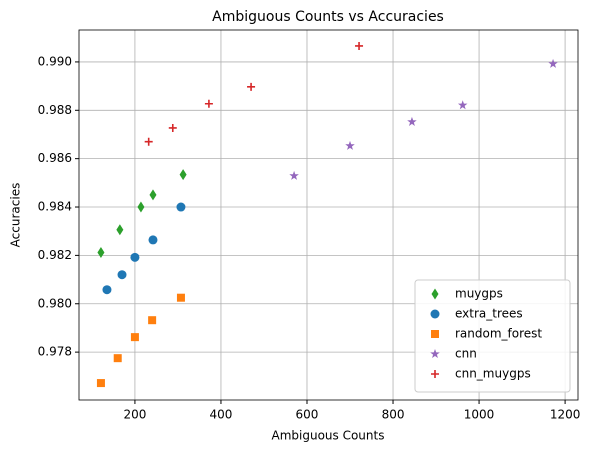  Describe the element at coordinates (498, 334) in the screenshot. I see `legend-label: random_forest` at that location.